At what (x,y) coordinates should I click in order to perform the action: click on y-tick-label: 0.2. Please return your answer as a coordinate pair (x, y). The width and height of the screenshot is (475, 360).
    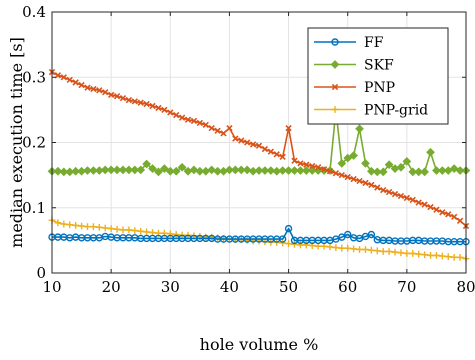
    Looking at the image, I should click on (34, 143).